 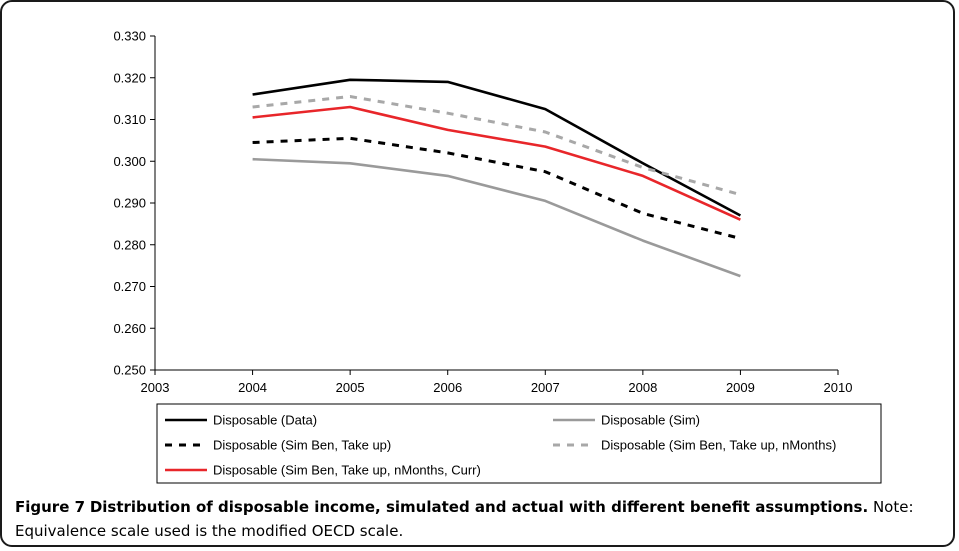 I want to click on x-tick-label: 2007, so click(x=545, y=387).